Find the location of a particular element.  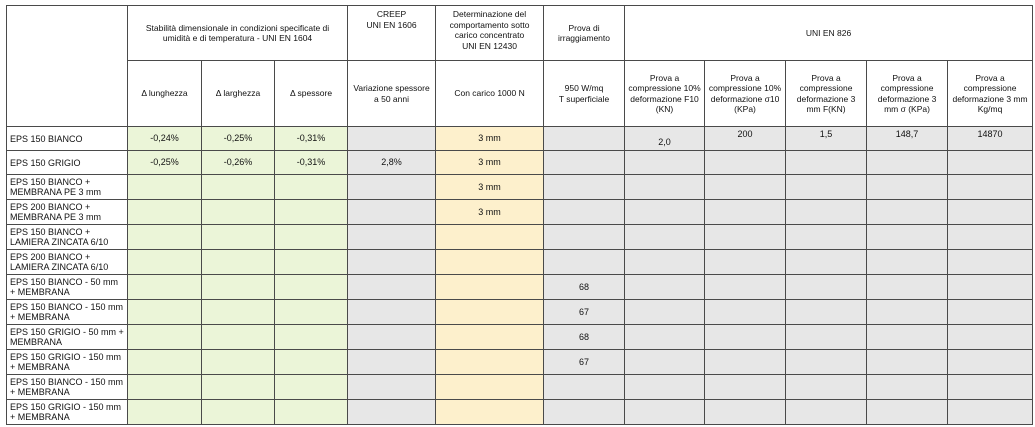

uni826-header: UNI EN 826 is located at coordinates (829, 33).